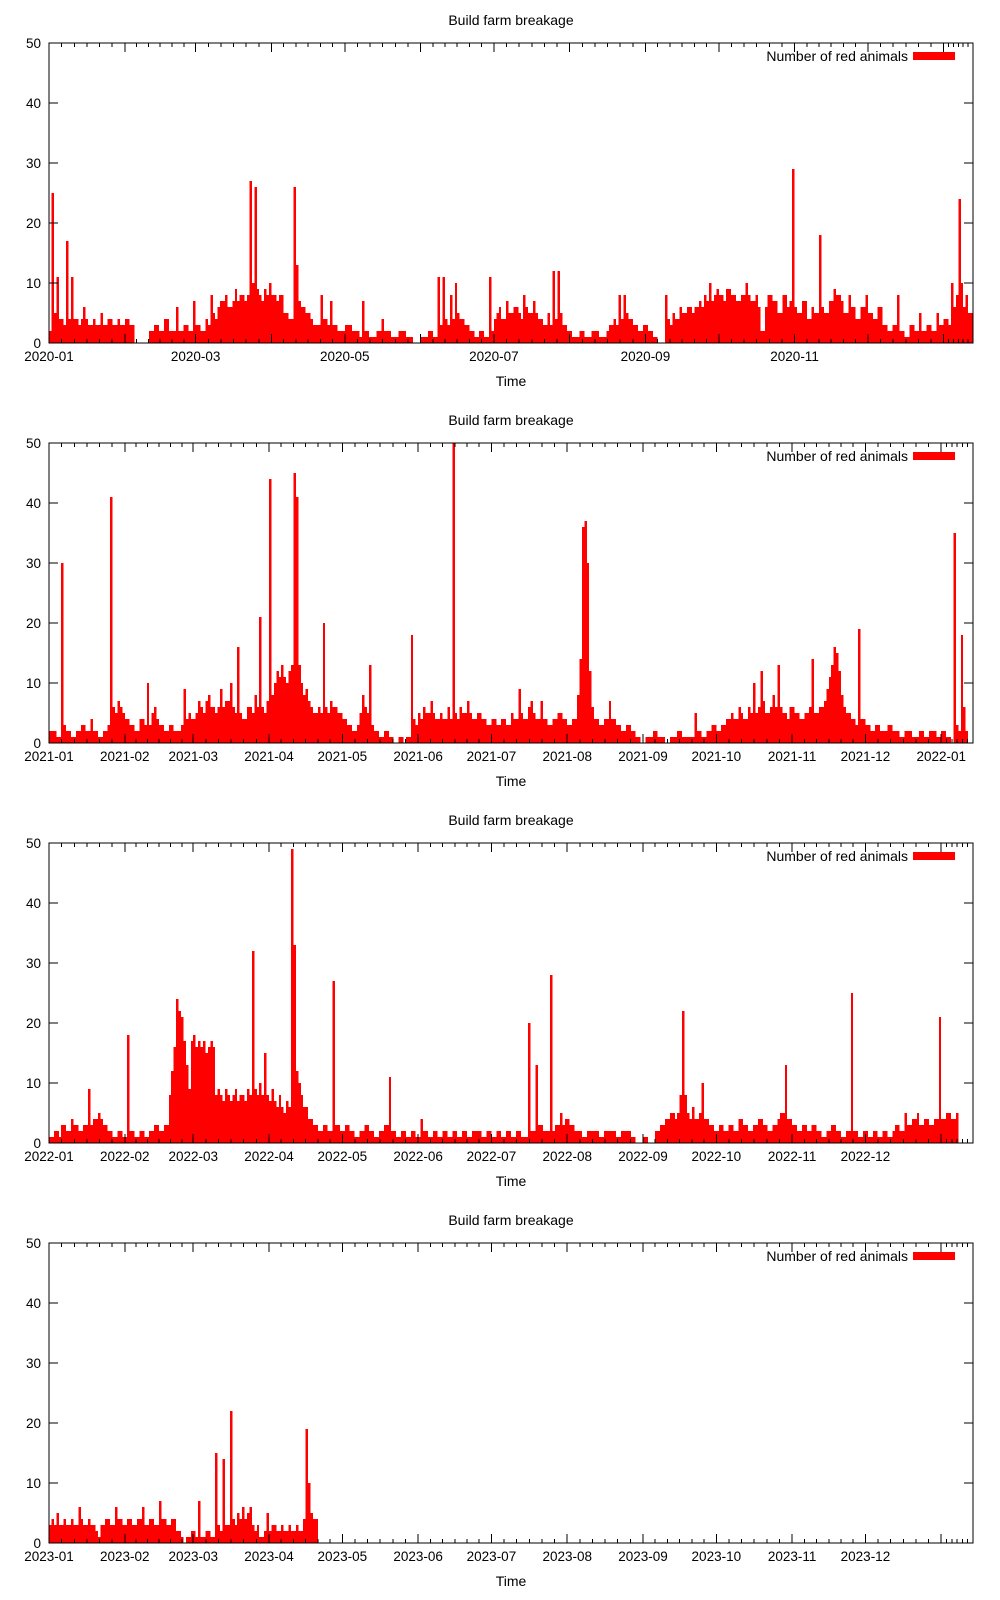 The height and width of the screenshot is (1600, 1000). Describe the element at coordinates (193, 1156) in the screenshot. I see `x-tick-label: 2022-03` at that location.